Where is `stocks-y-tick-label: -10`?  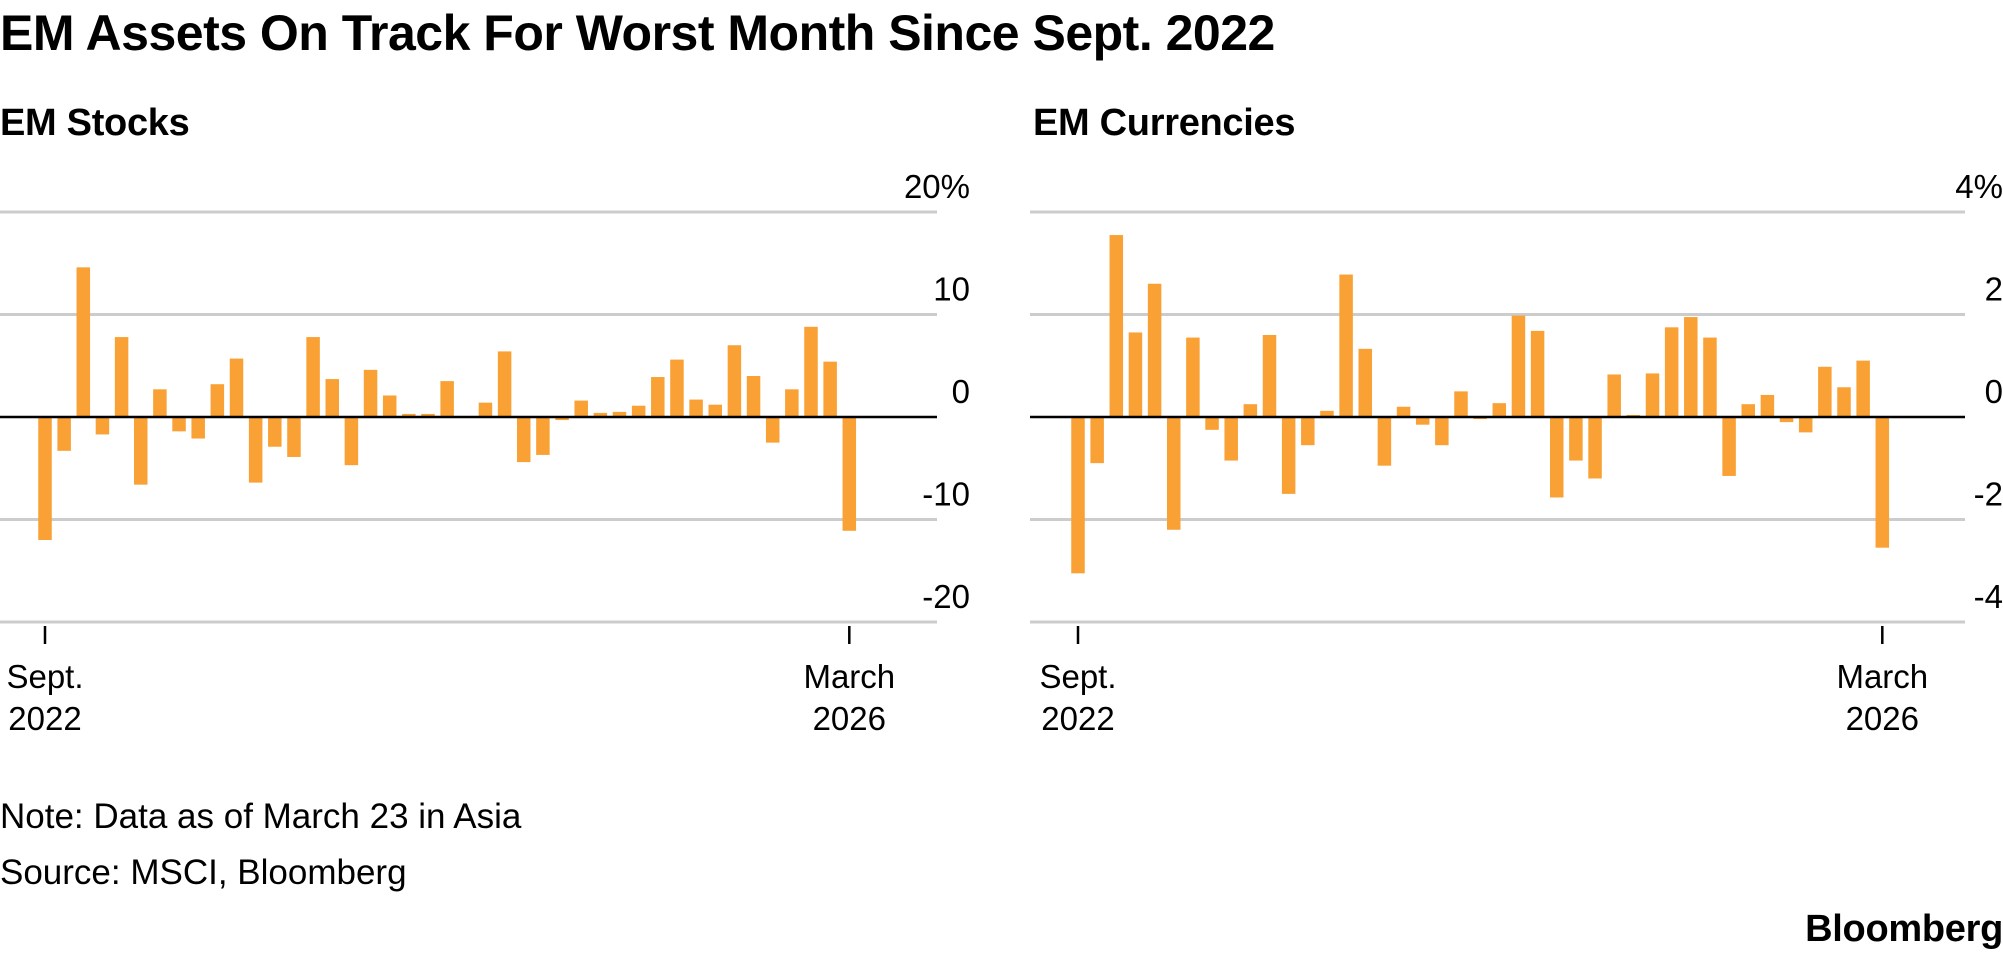 stocks-y-tick-label: -10 is located at coordinates (946, 494).